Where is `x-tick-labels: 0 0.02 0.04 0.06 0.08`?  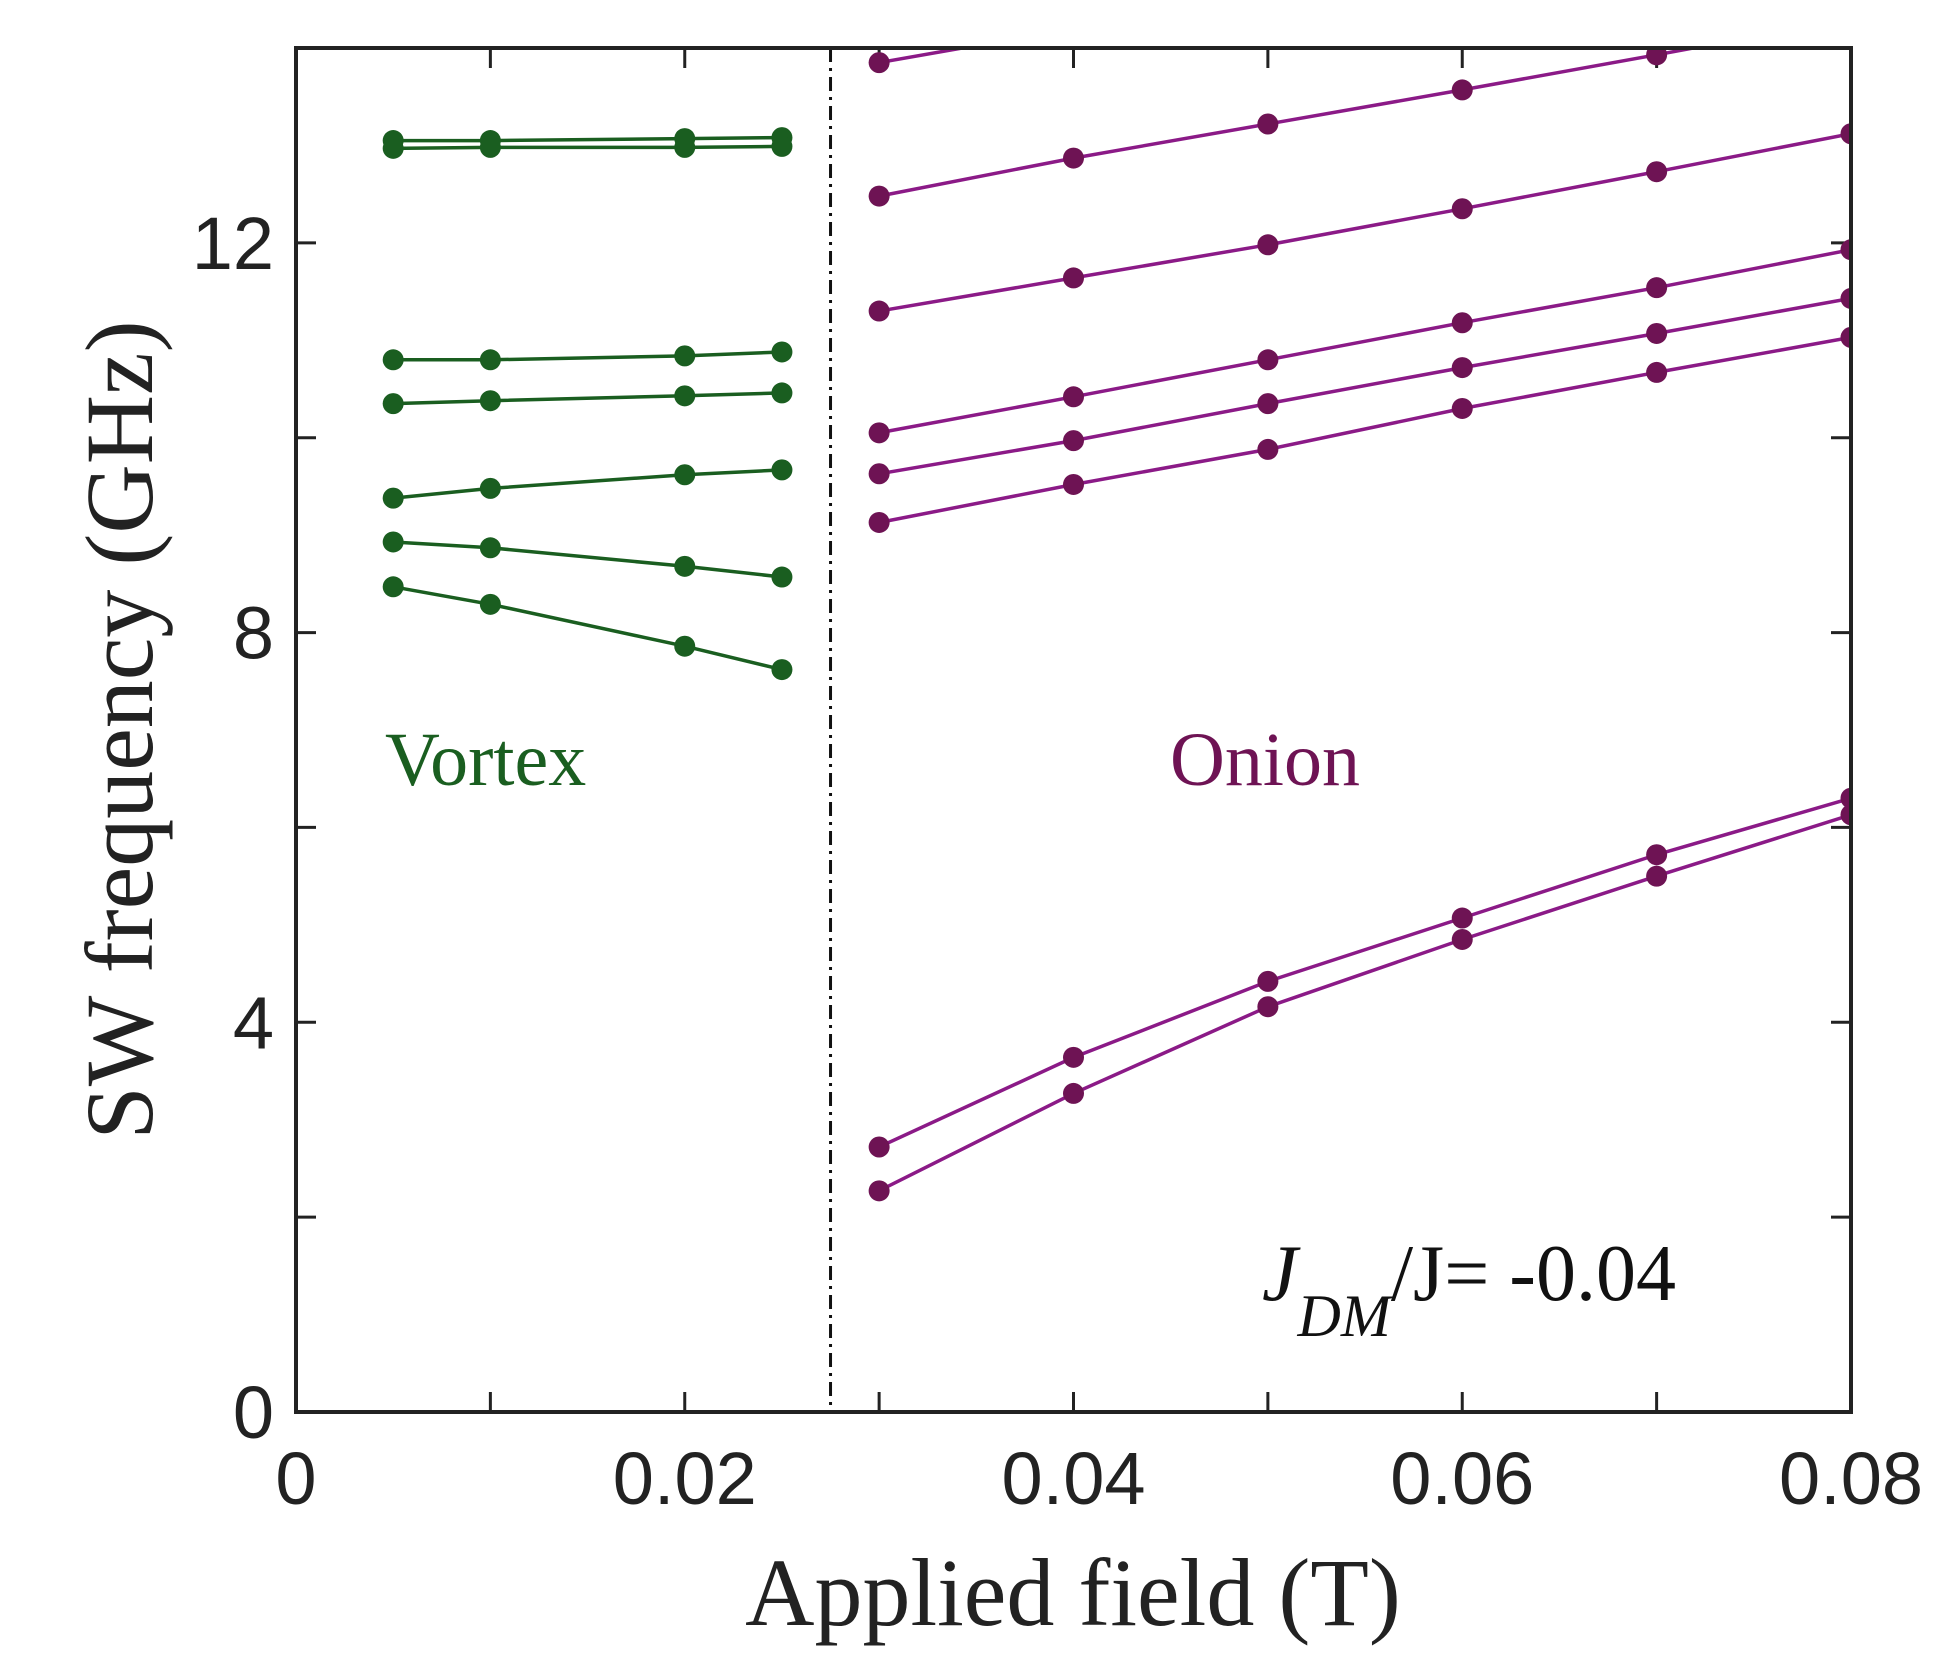
x-tick-labels: 0 0.02 0.04 0.06 0.08 is located at coordinates (1099, 1478).